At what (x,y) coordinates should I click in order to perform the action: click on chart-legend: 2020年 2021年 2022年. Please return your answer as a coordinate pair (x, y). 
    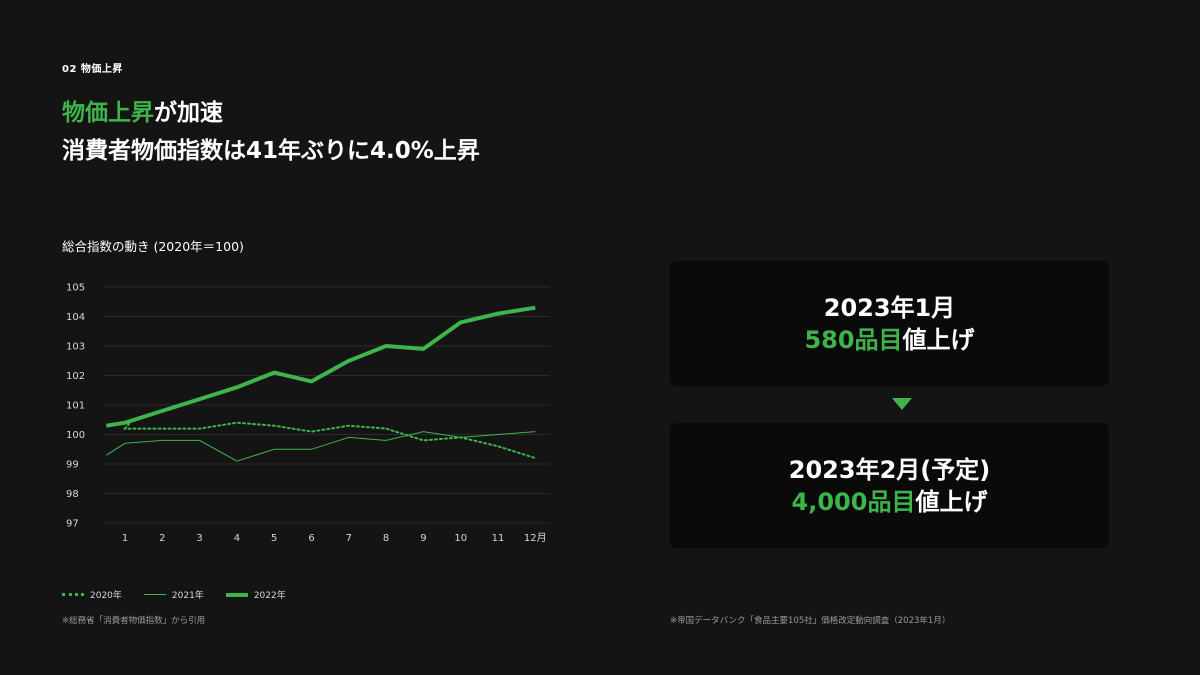
    Looking at the image, I should click on (174, 594).